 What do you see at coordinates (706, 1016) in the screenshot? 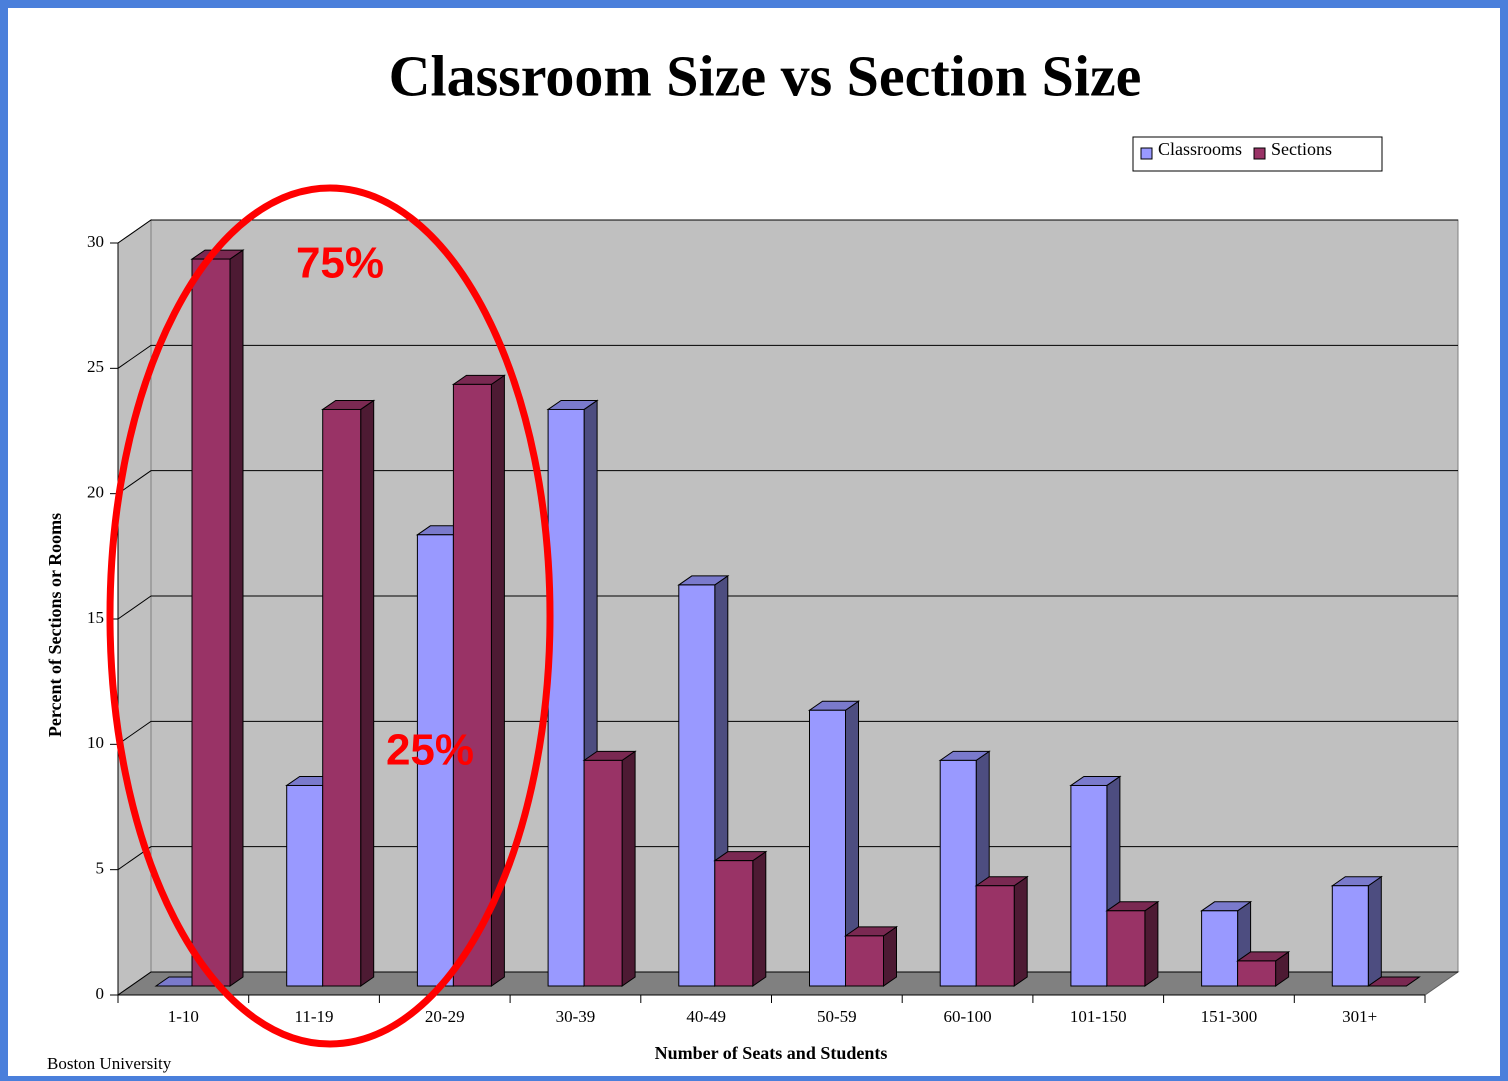
I see `x-tick-label: 40-49` at bounding box center [706, 1016].